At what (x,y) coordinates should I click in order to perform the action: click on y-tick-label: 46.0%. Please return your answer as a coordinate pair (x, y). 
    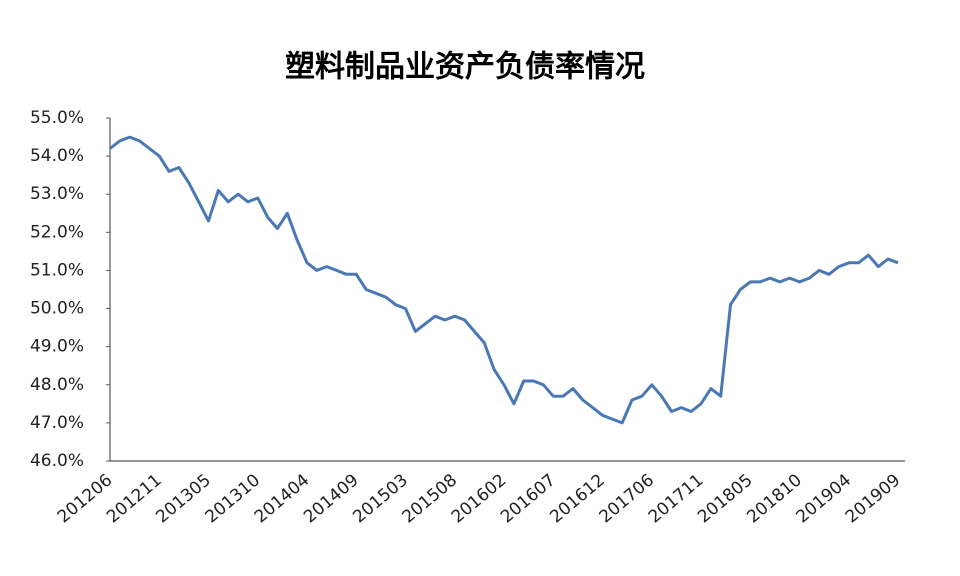
    Looking at the image, I should click on (57, 461).